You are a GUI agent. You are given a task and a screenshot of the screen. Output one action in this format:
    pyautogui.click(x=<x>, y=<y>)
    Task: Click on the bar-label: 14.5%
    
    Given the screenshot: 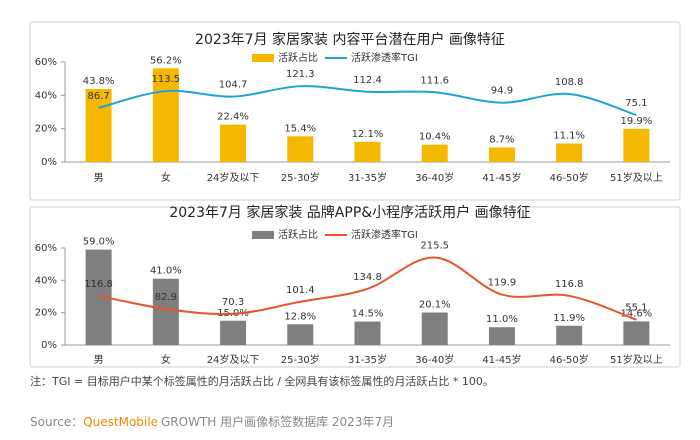 What is the action you would take?
    pyautogui.click(x=368, y=314)
    